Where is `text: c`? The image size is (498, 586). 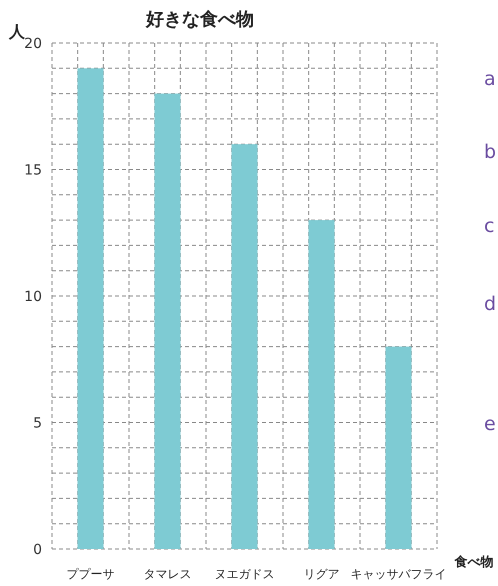
text: c is located at coordinates (489, 226).